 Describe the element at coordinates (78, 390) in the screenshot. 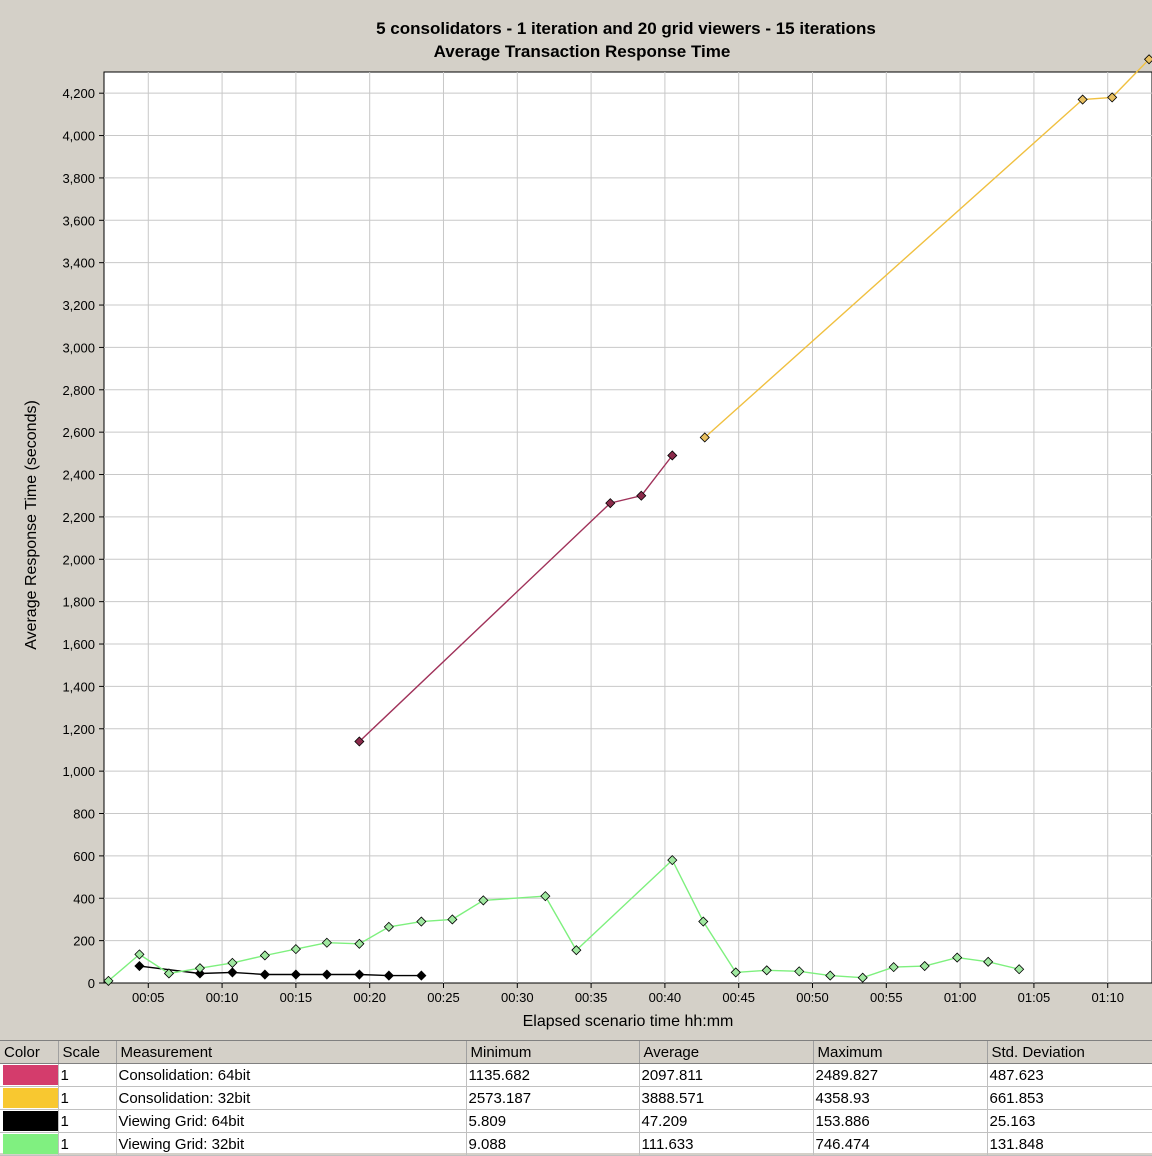

I see `y-tick-label: 2,800` at that location.